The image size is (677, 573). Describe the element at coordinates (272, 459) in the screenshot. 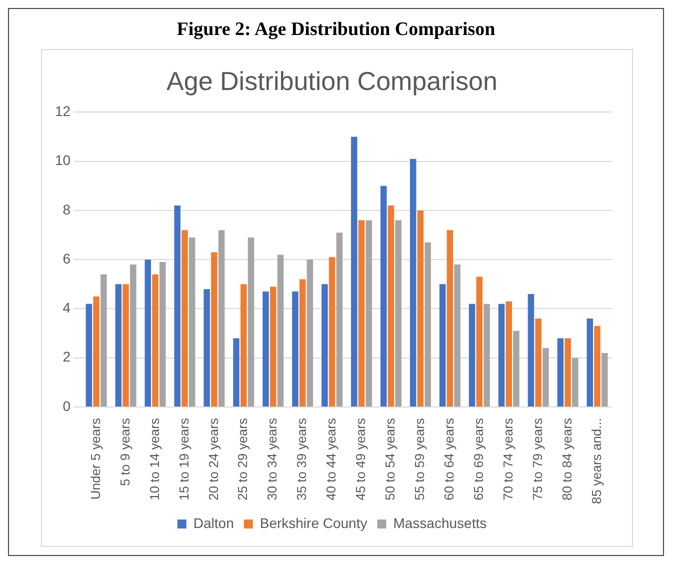

I see `x-tick-label: 30 to 34 years` at that location.